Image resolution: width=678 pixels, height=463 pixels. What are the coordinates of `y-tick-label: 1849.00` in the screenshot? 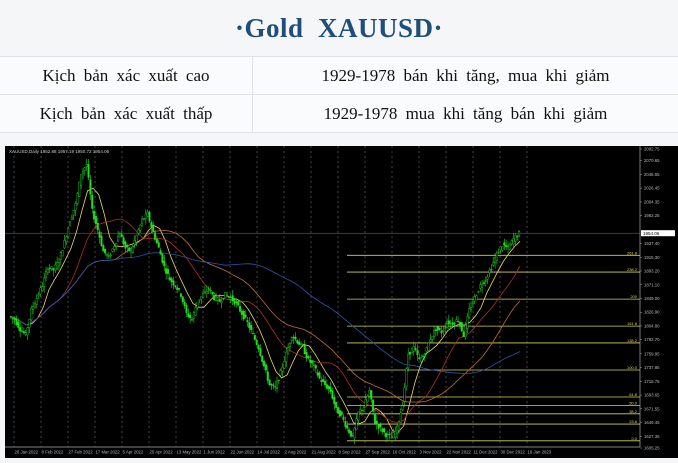 It's located at (652, 298).